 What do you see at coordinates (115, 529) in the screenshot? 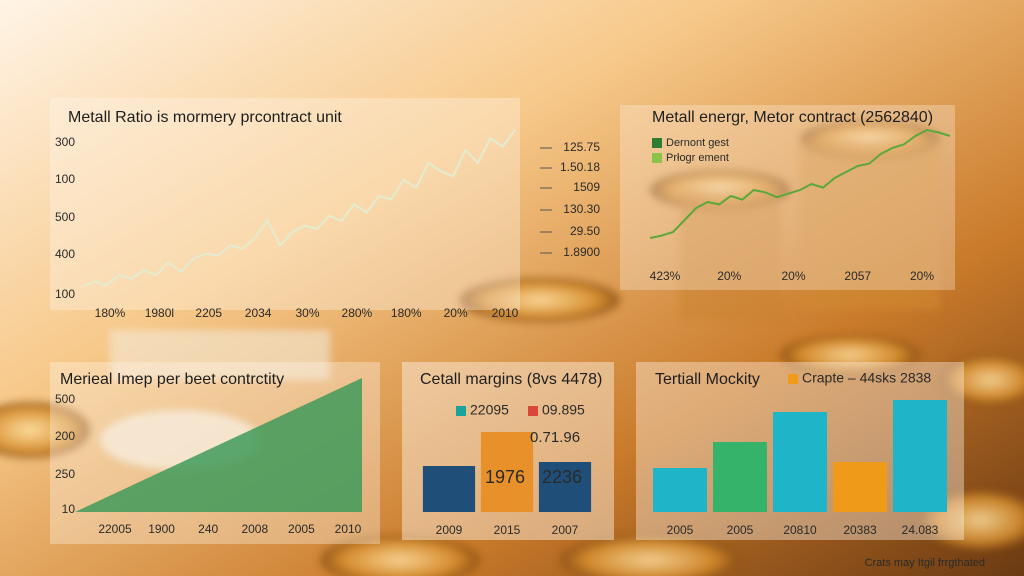
I see `x-tick-label: 22005` at bounding box center [115, 529].